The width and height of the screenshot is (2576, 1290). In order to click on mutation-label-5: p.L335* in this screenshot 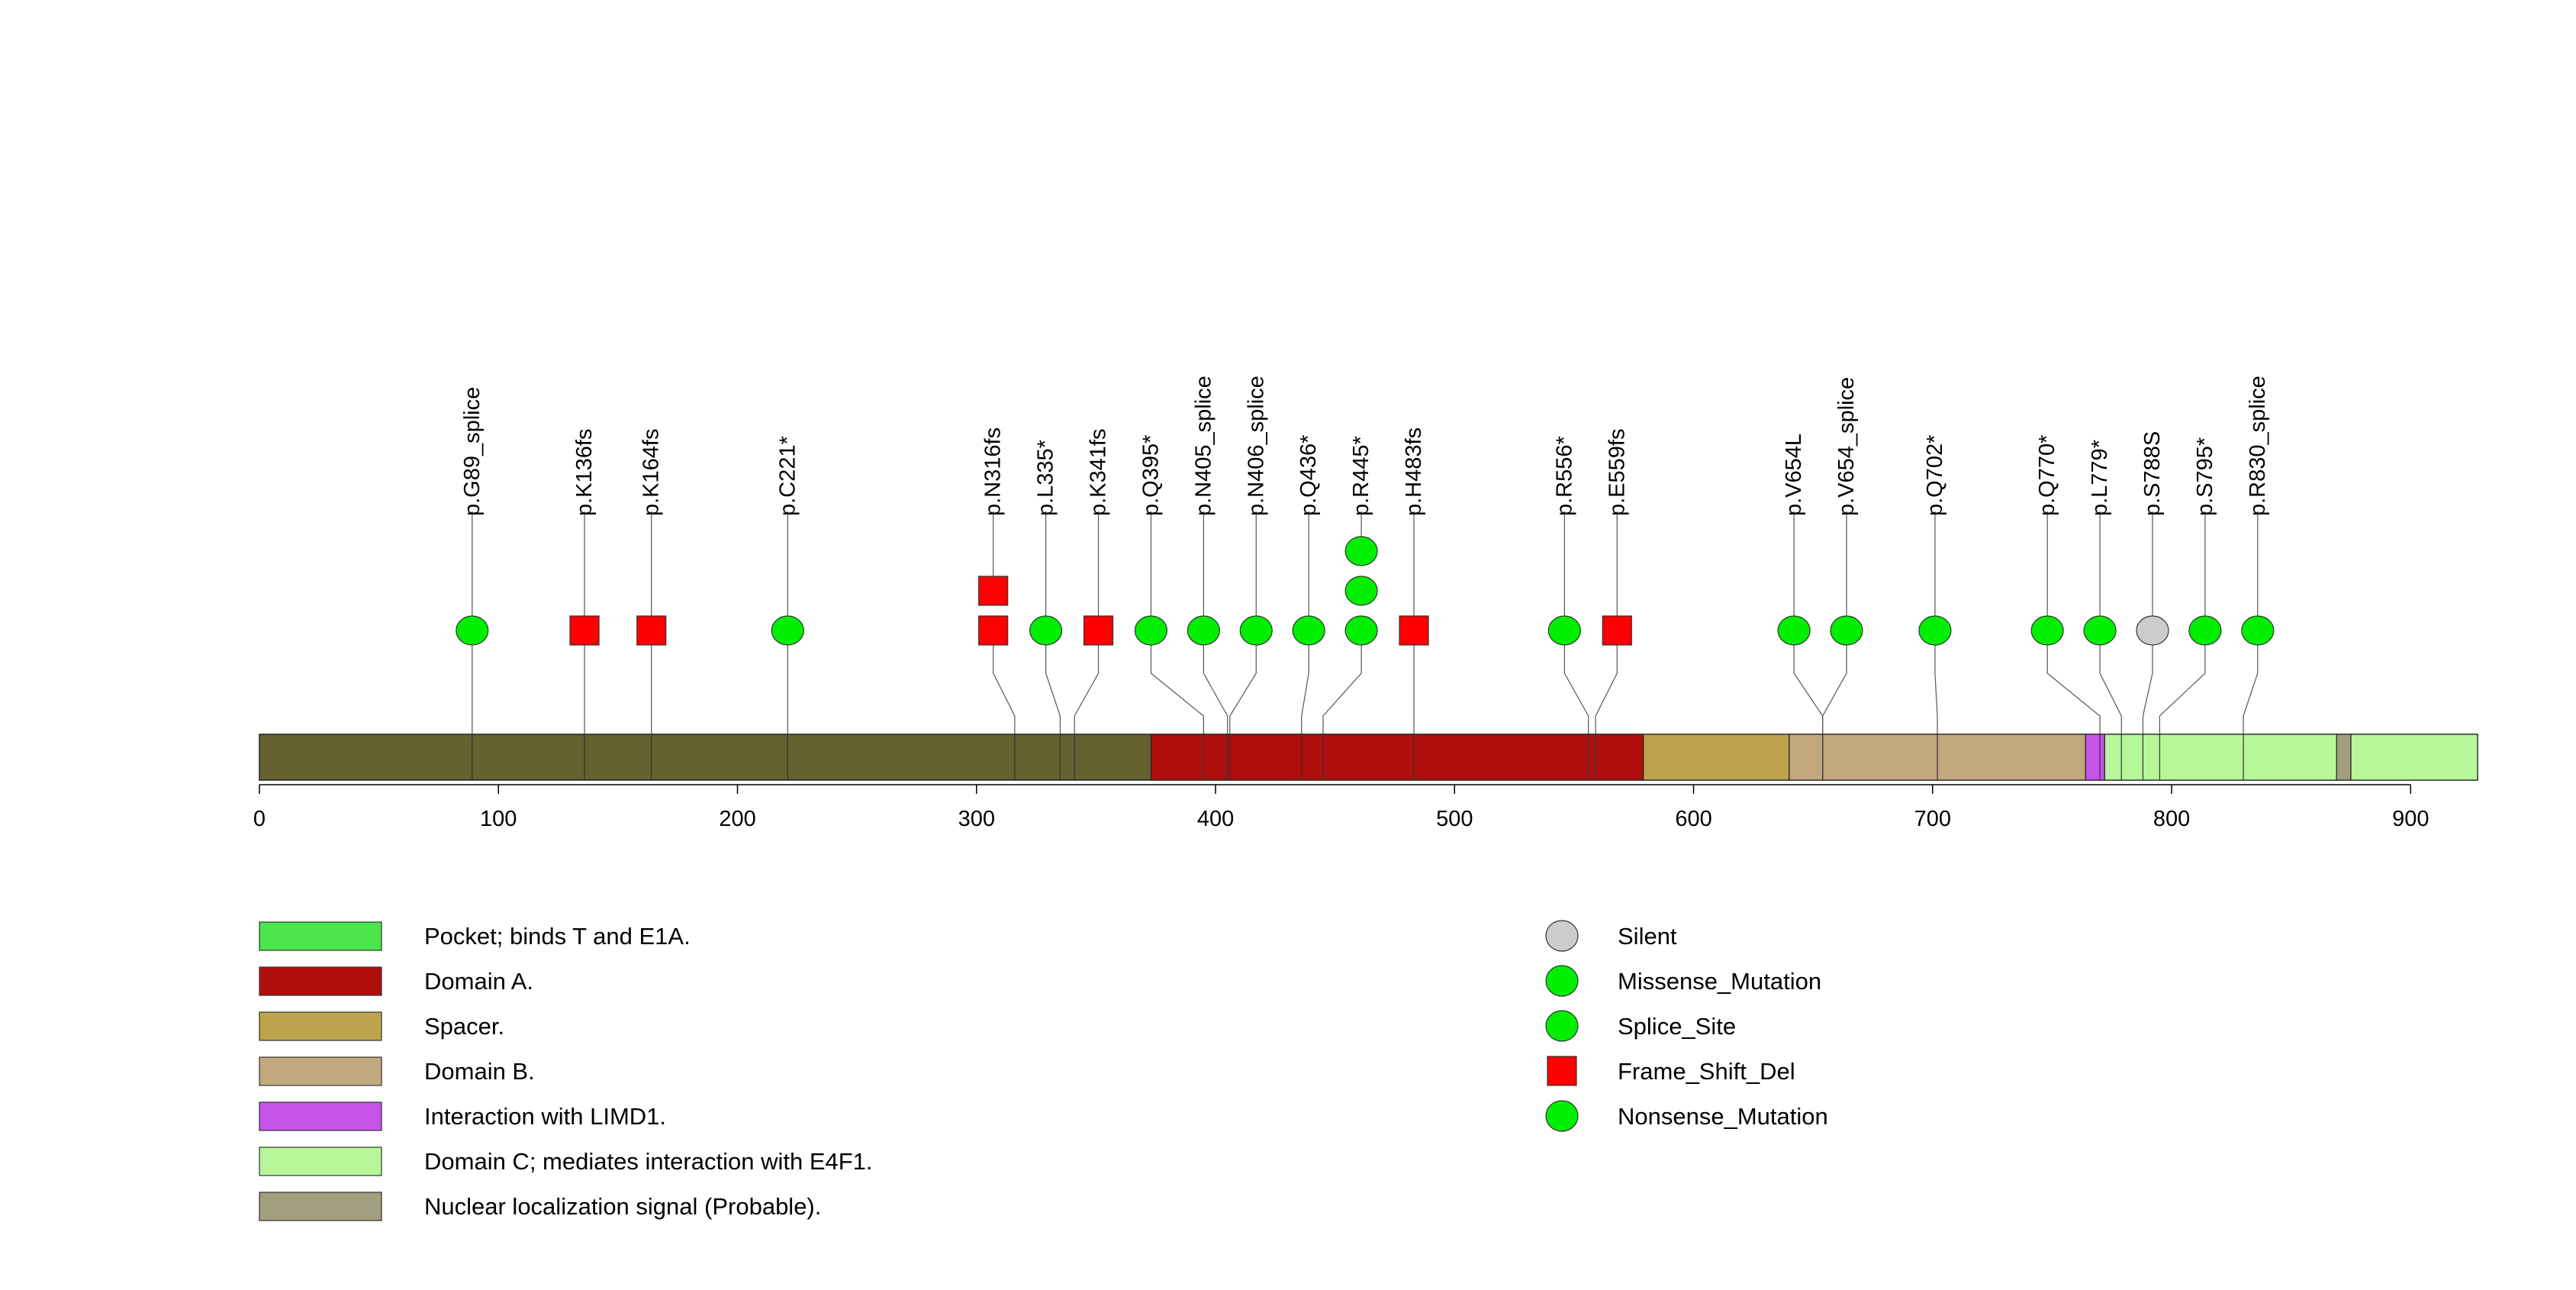, I will do `click(1046, 478)`.